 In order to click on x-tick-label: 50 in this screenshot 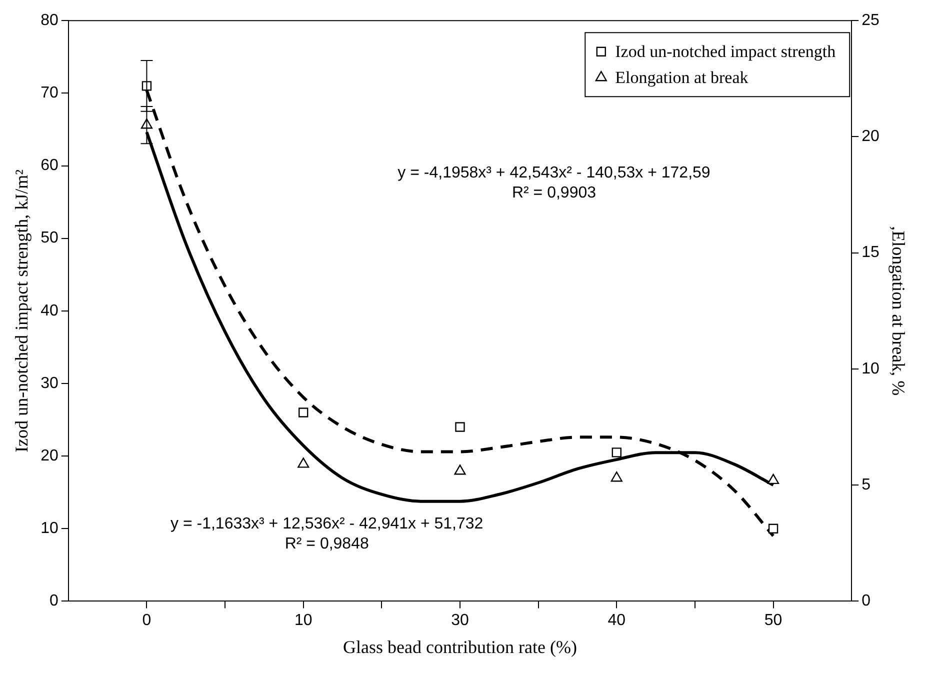, I will do `click(773, 621)`.